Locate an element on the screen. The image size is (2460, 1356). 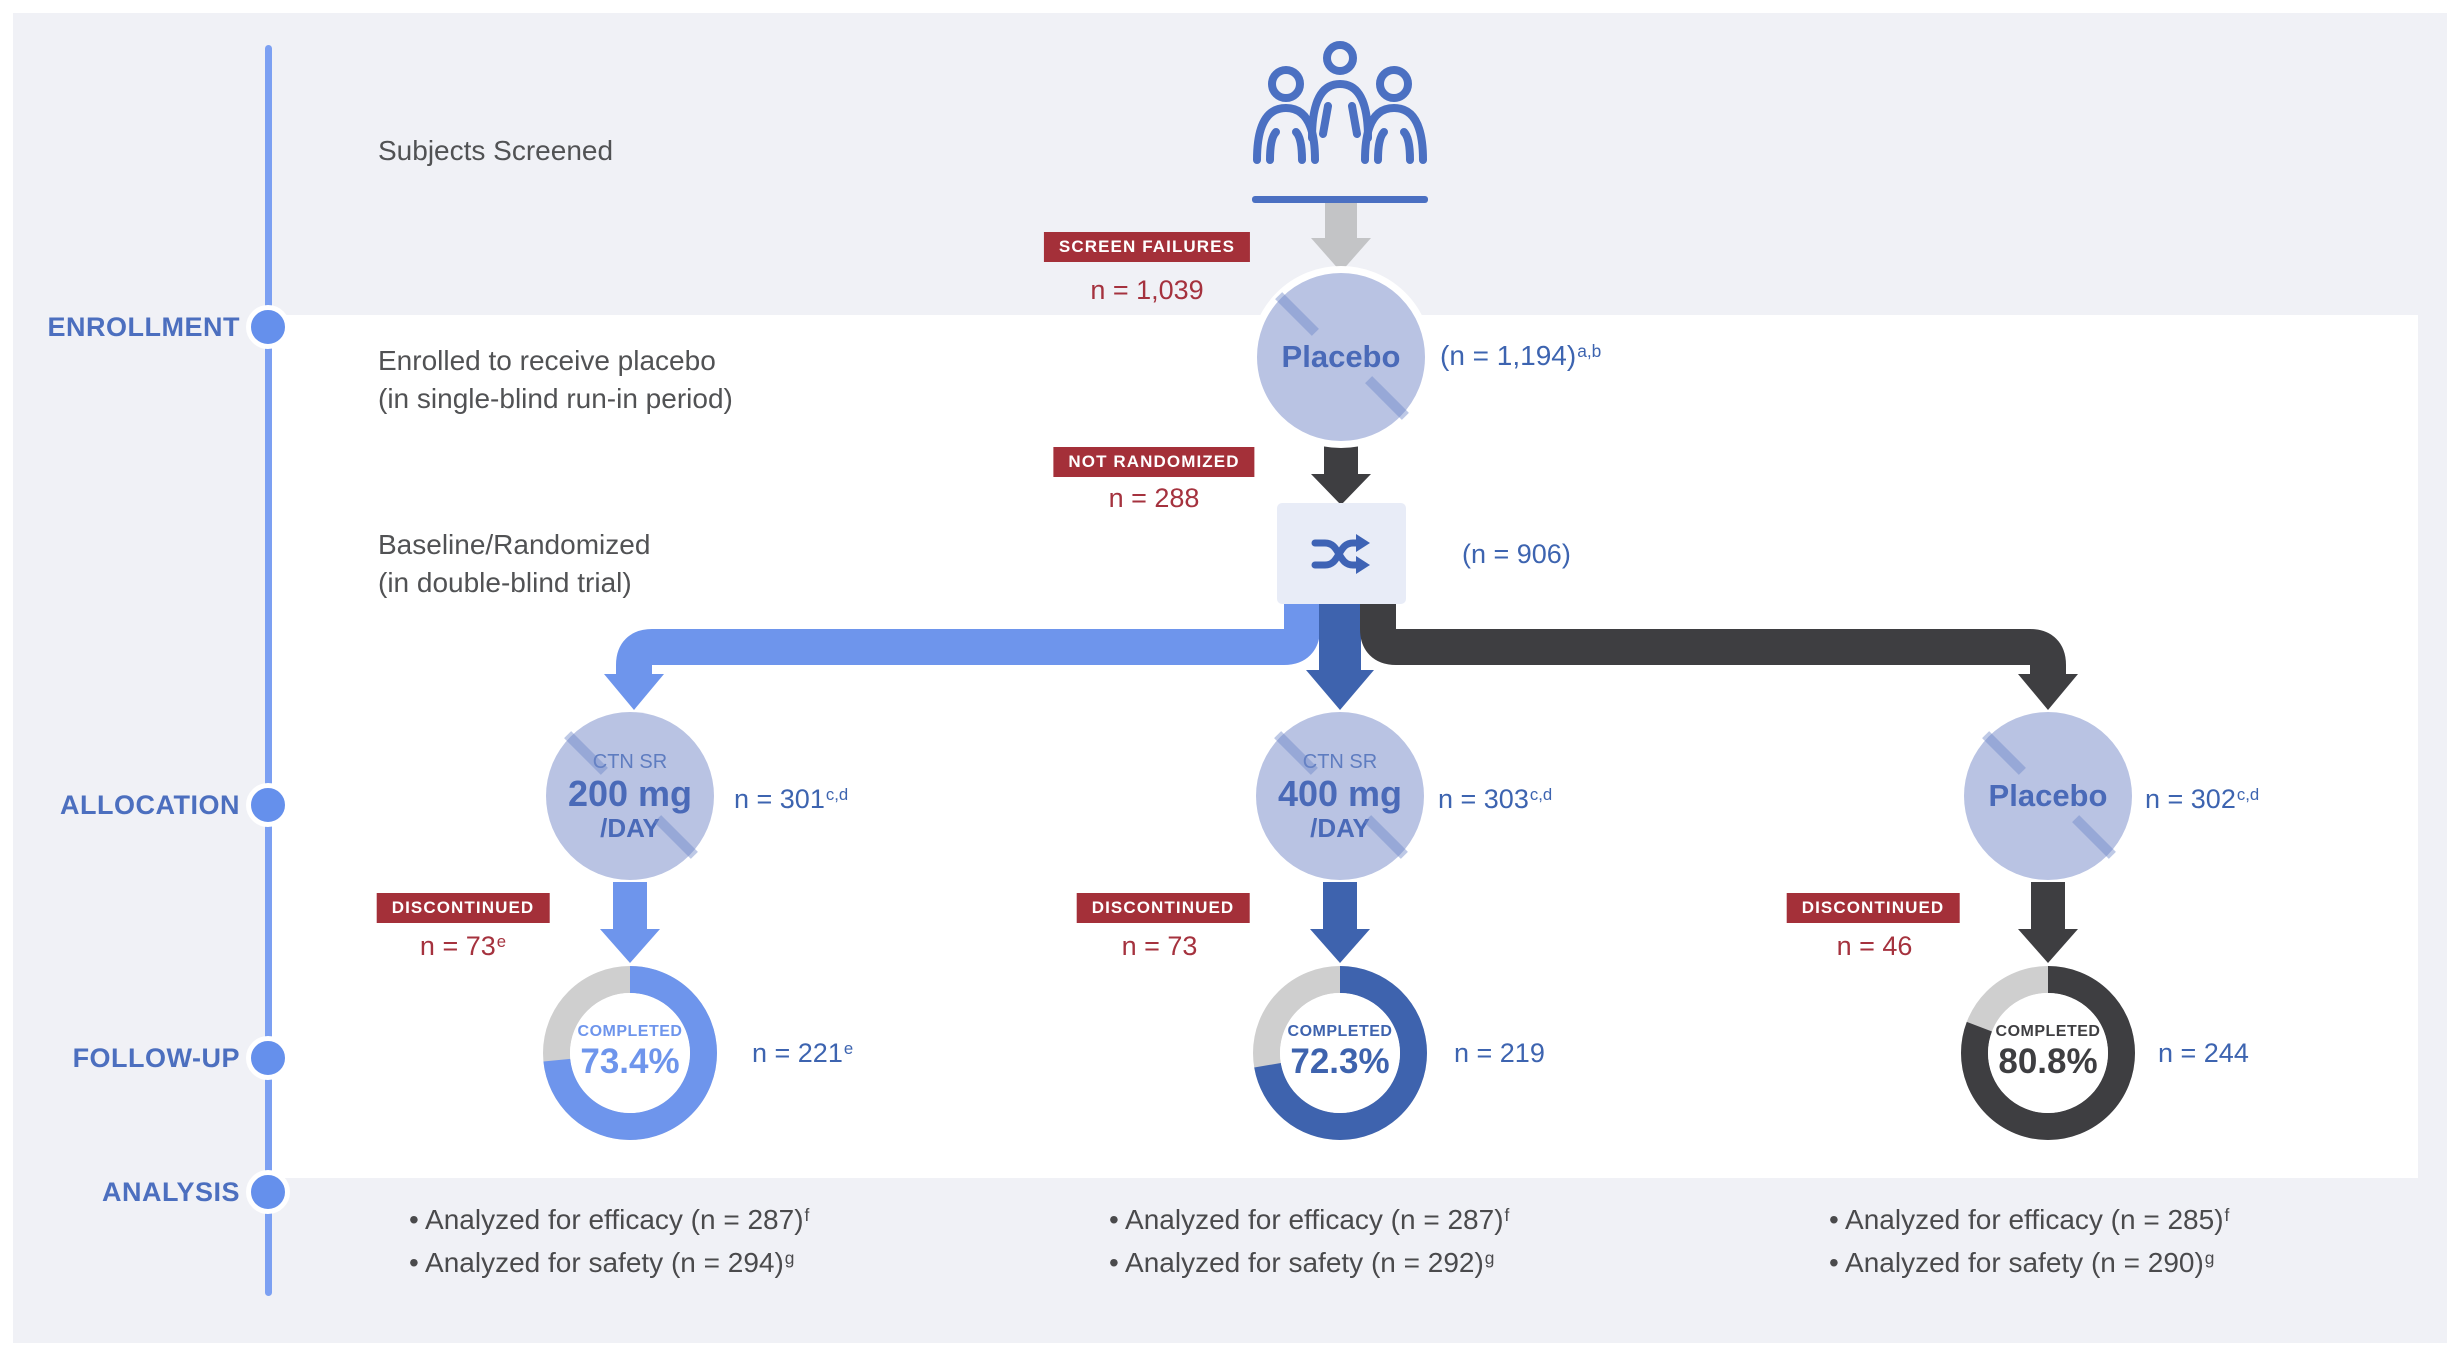
phase-label-followup: FOLLOW-UP is located at coordinates (156, 1058).